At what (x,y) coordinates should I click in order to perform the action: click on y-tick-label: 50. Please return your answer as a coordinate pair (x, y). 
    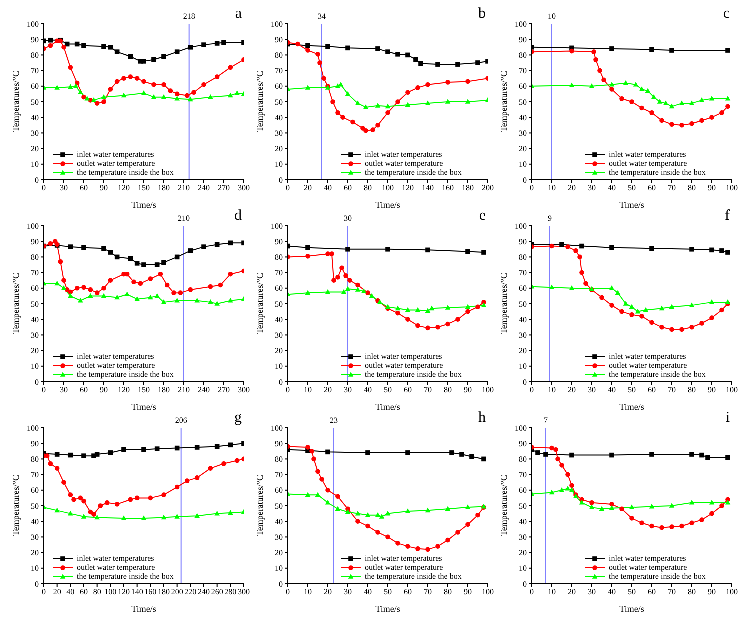
    Looking at the image, I should click on (35, 304).